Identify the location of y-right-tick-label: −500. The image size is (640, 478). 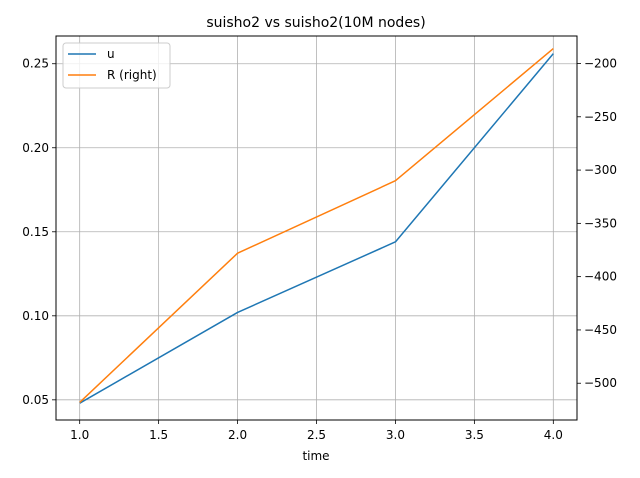
(600, 383).